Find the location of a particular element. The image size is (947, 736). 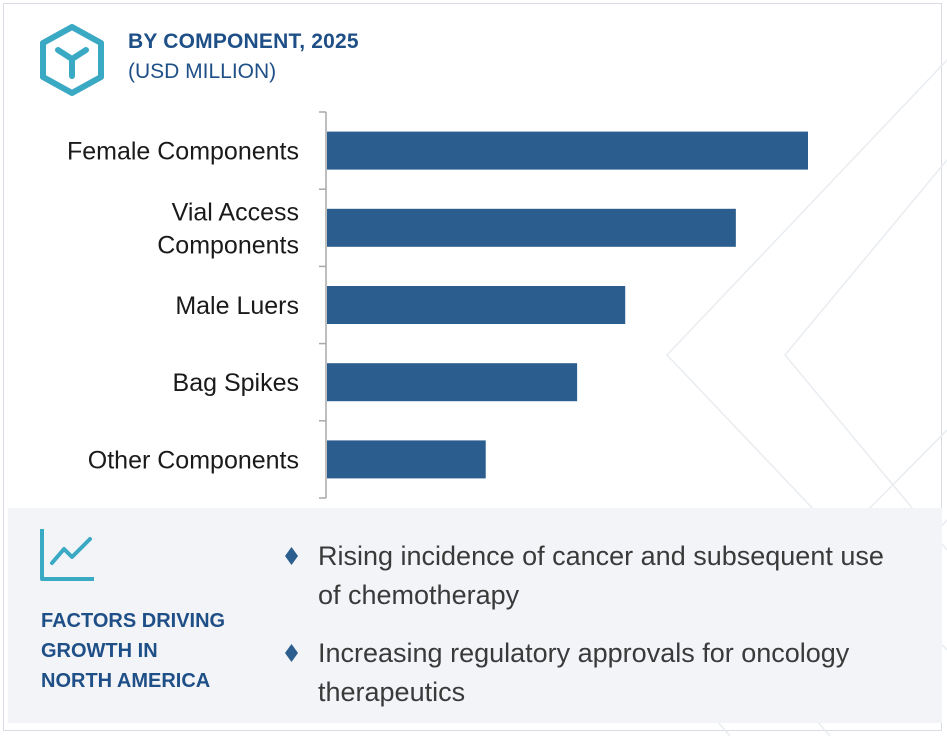

category-label: Male Luers is located at coordinates (237, 306).